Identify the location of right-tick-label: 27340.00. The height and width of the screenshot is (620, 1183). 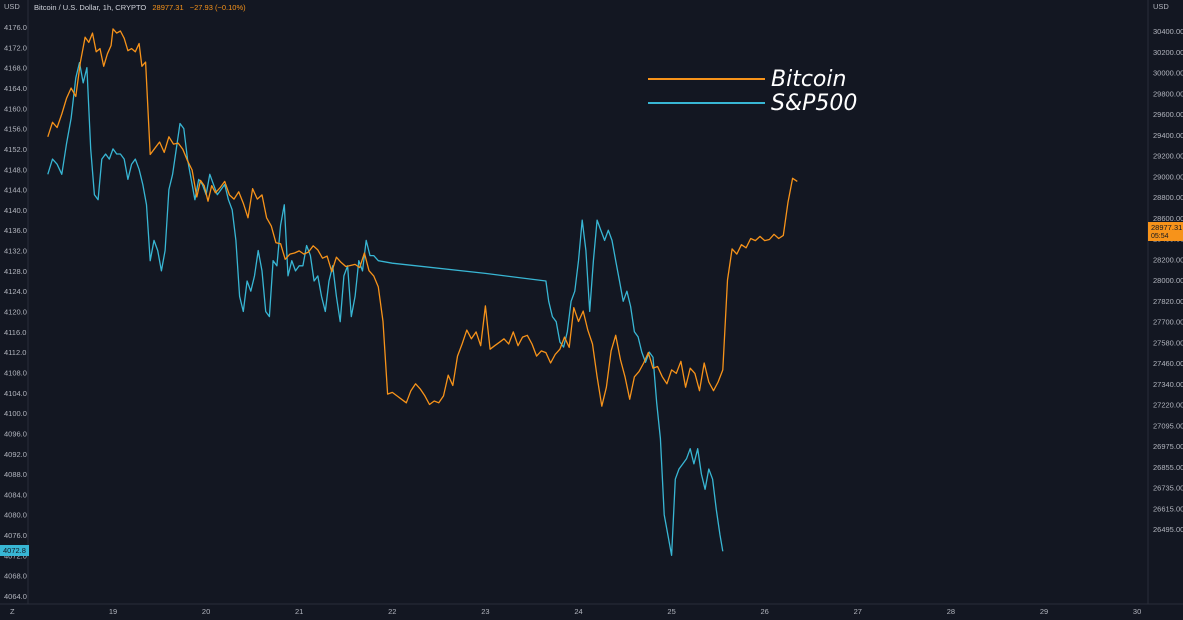
(1168, 384).